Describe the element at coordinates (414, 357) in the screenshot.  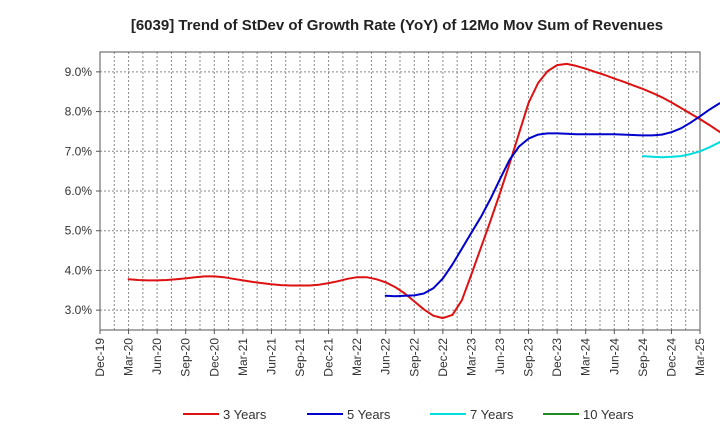
I see `x-tick-label: Sep-22` at that location.